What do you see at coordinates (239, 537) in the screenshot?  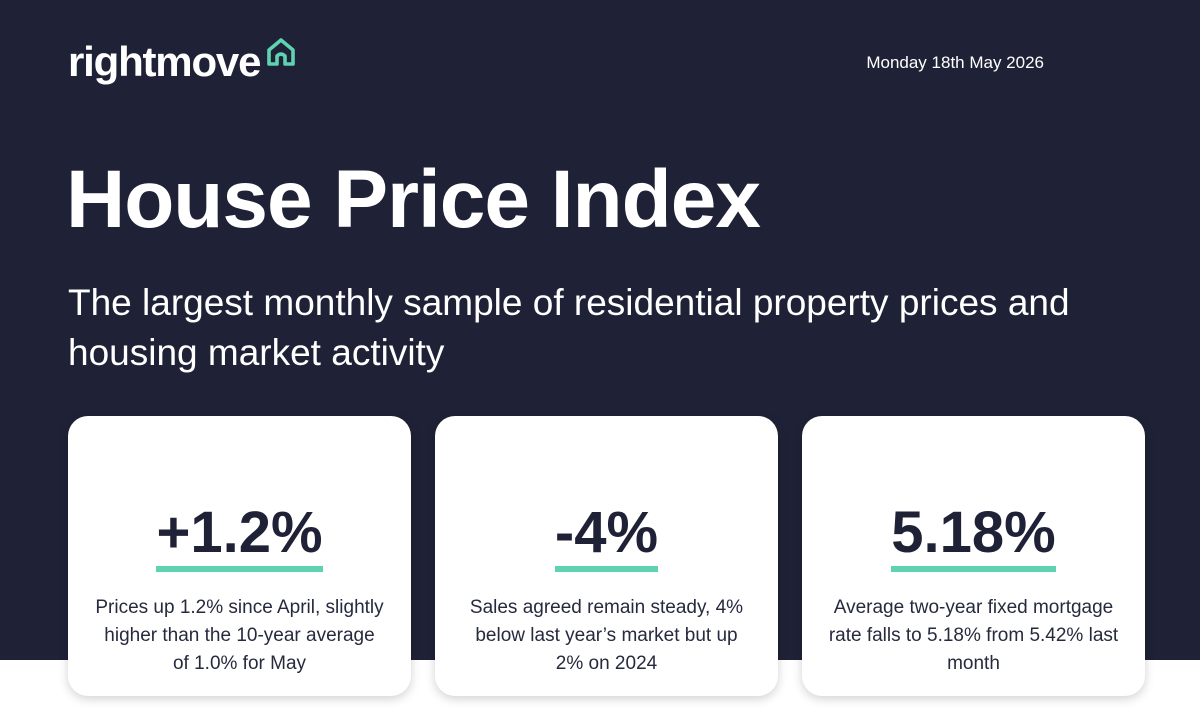 I see `stat-value: +1.2%` at bounding box center [239, 537].